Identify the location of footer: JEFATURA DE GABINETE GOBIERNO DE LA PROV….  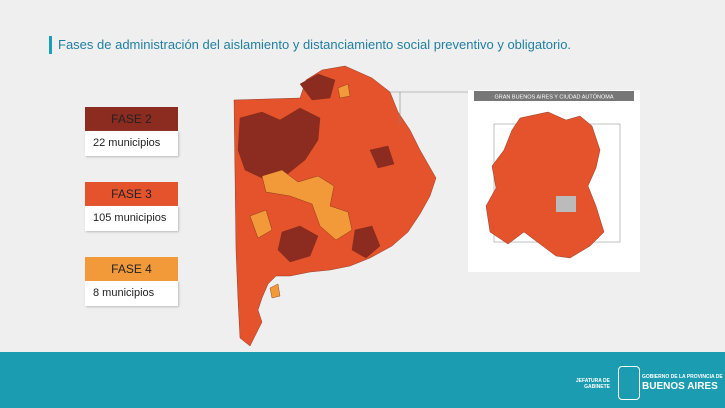
(362, 380).